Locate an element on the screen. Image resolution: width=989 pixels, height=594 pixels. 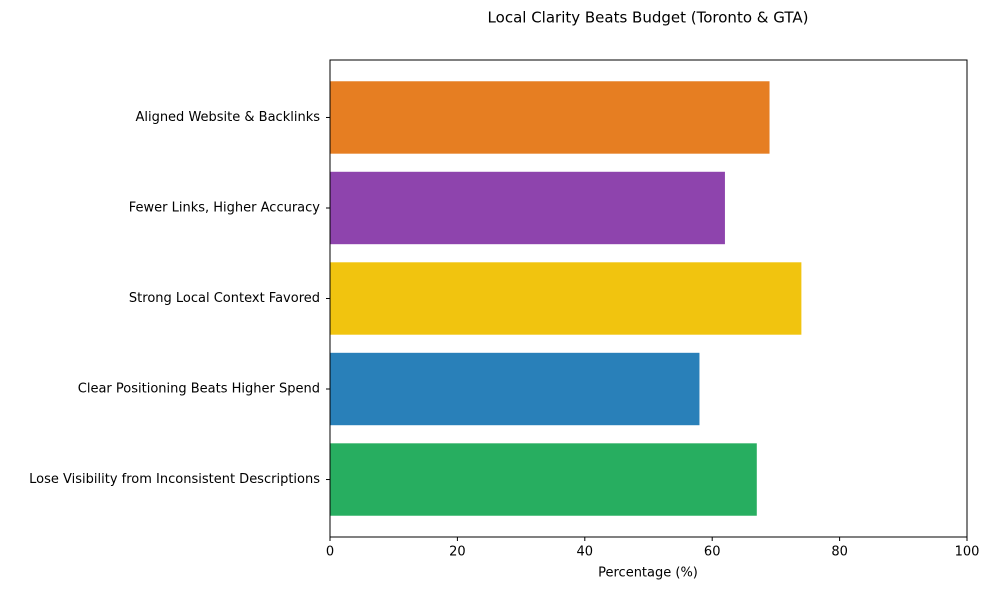
x-tick-label: 60 is located at coordinates (712, 552).